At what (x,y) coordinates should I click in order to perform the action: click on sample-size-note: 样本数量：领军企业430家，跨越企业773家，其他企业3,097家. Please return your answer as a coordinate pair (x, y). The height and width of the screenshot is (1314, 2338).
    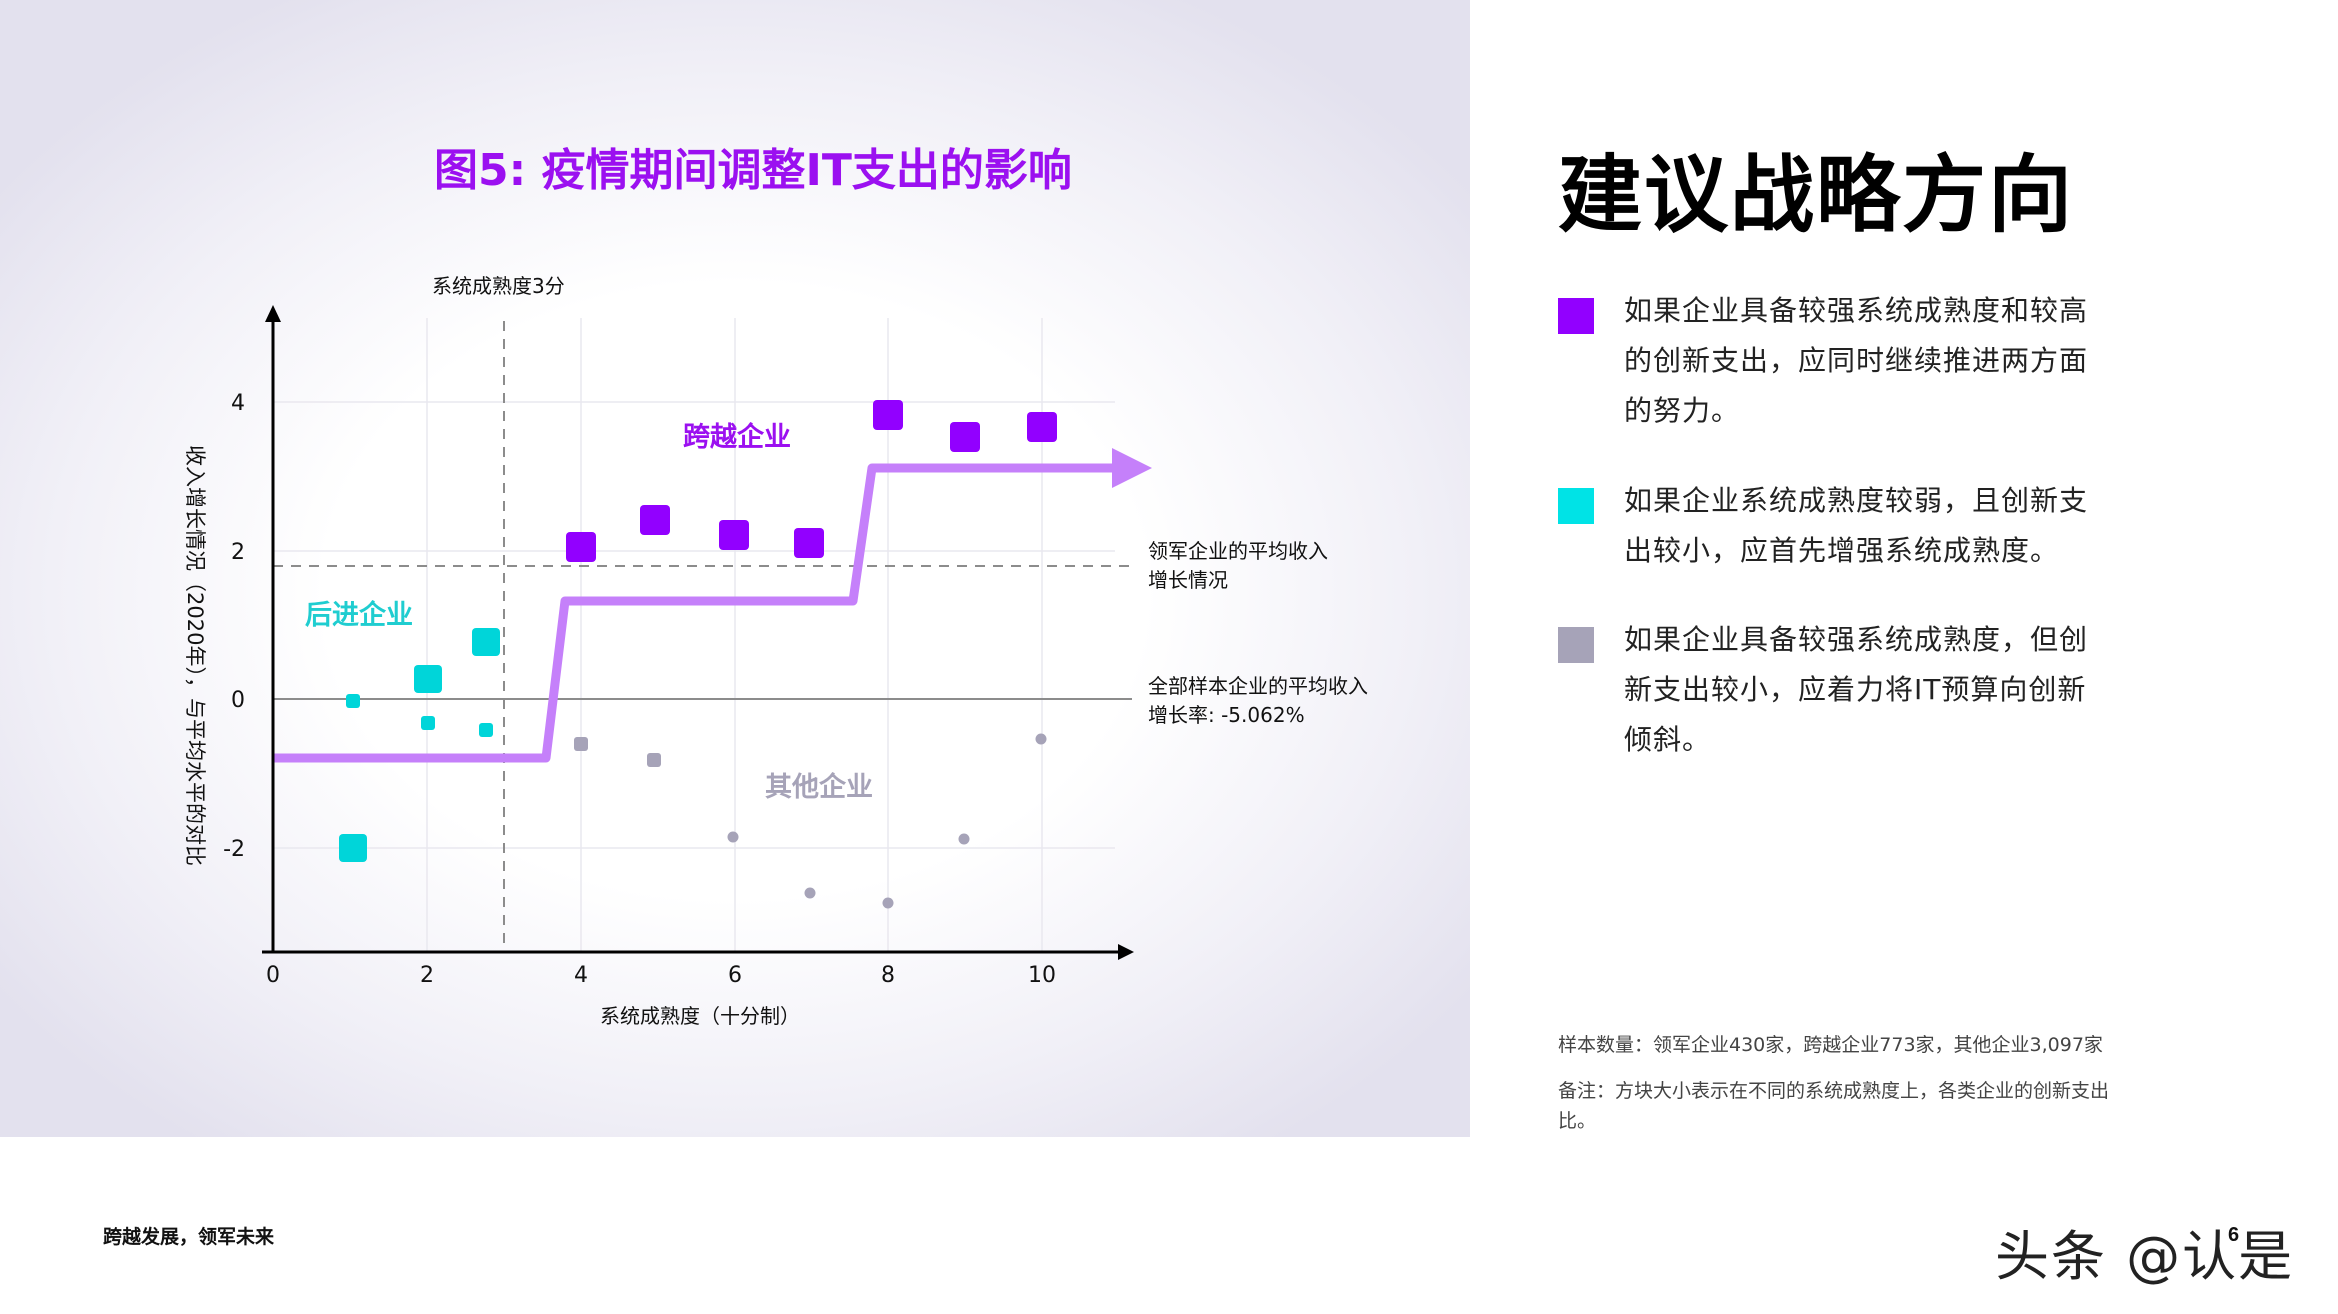
    Looking at the image, I should click on (1830, 1045).